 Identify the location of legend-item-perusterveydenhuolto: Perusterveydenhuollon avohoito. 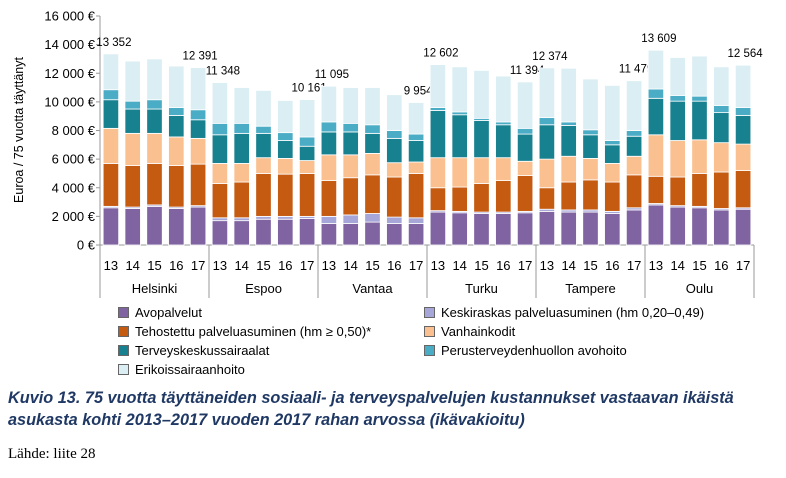
(525, 350).